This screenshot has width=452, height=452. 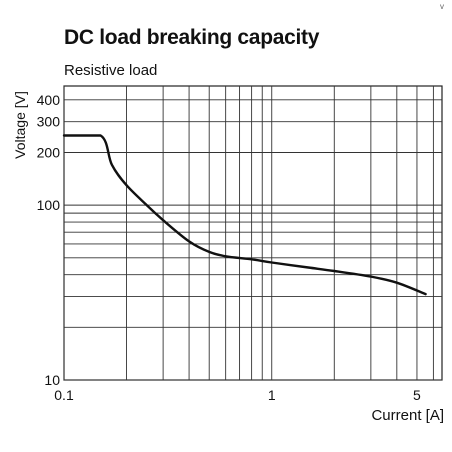 What do you see at coordinates (407, 415) in the screenshot?
I see `x-axis-label: Current [A]` at bounding box center [407, 415].